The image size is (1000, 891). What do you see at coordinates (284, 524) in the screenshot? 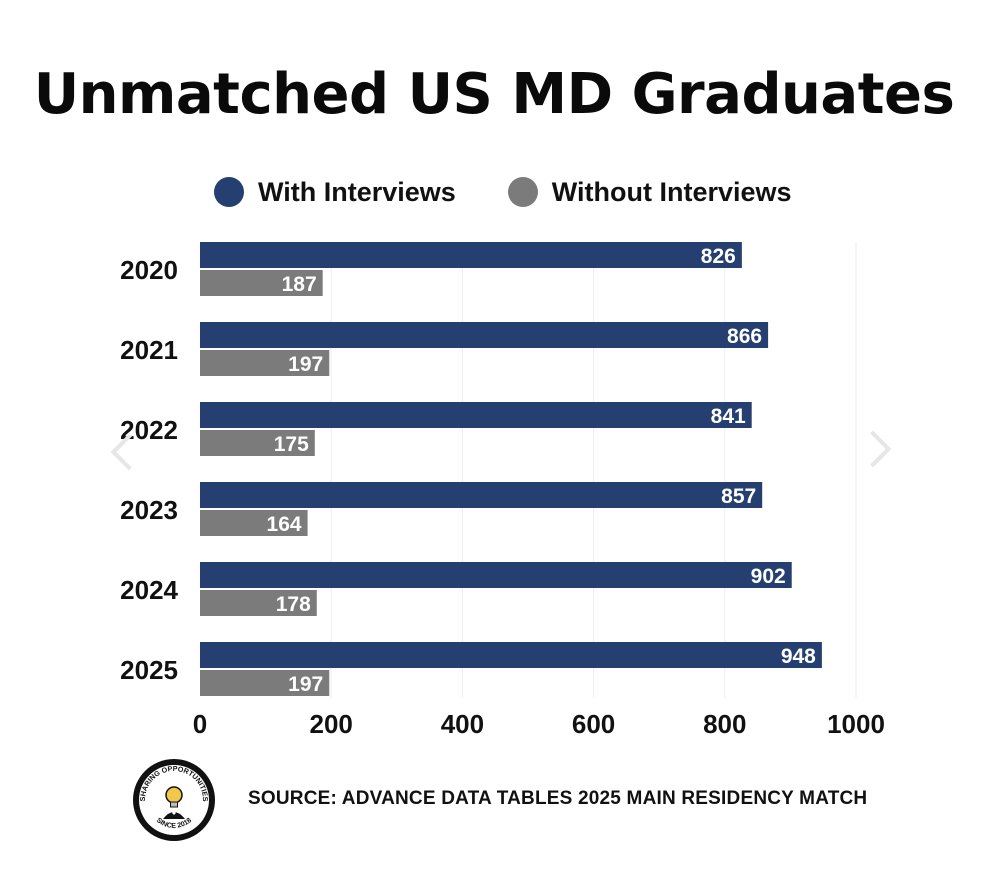
I see `data-label-without-interviews-2023: 164` at bounding box center [284, 524].